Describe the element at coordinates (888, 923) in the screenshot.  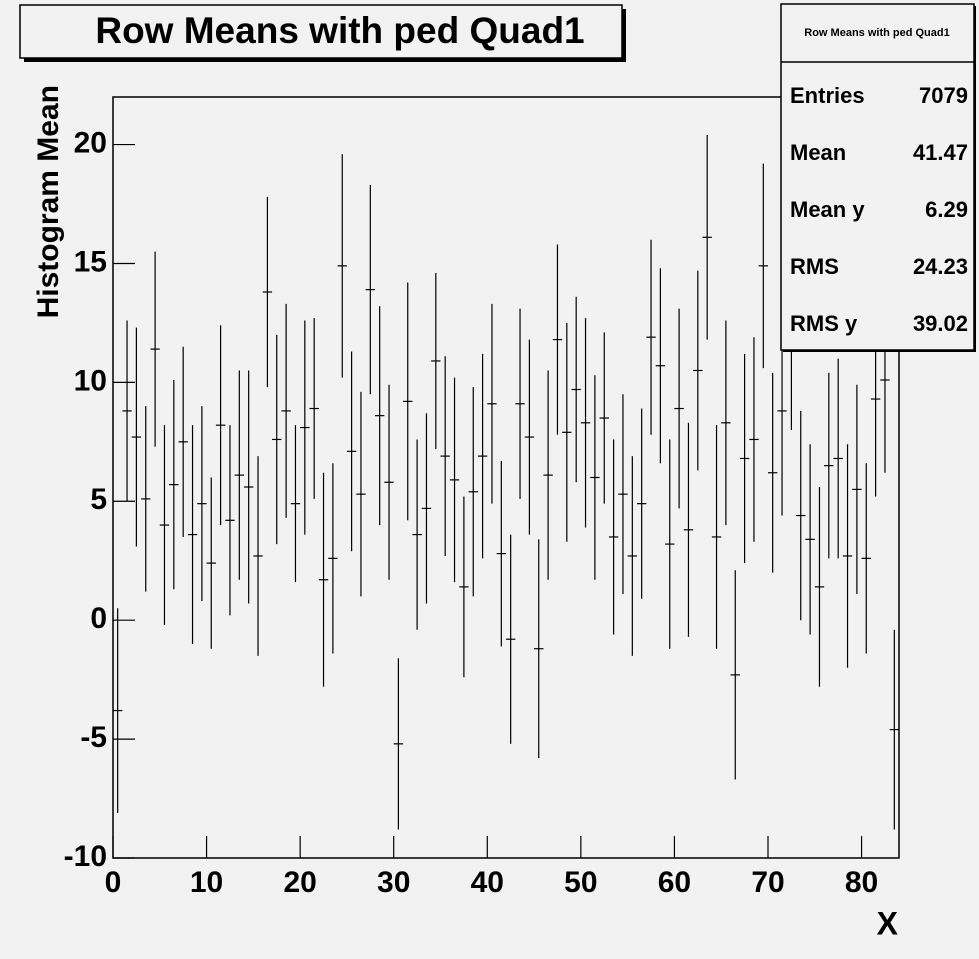
I see `x-axis-label: X` at that location.